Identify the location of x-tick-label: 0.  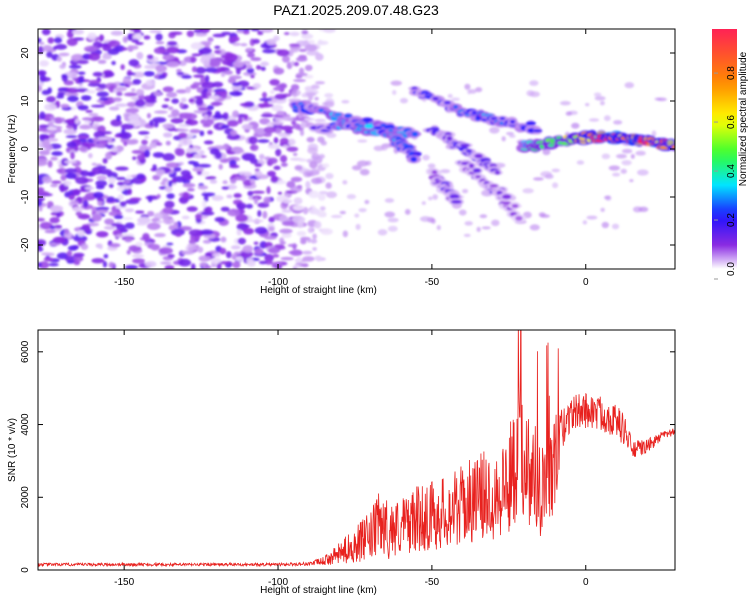
(586, 282).